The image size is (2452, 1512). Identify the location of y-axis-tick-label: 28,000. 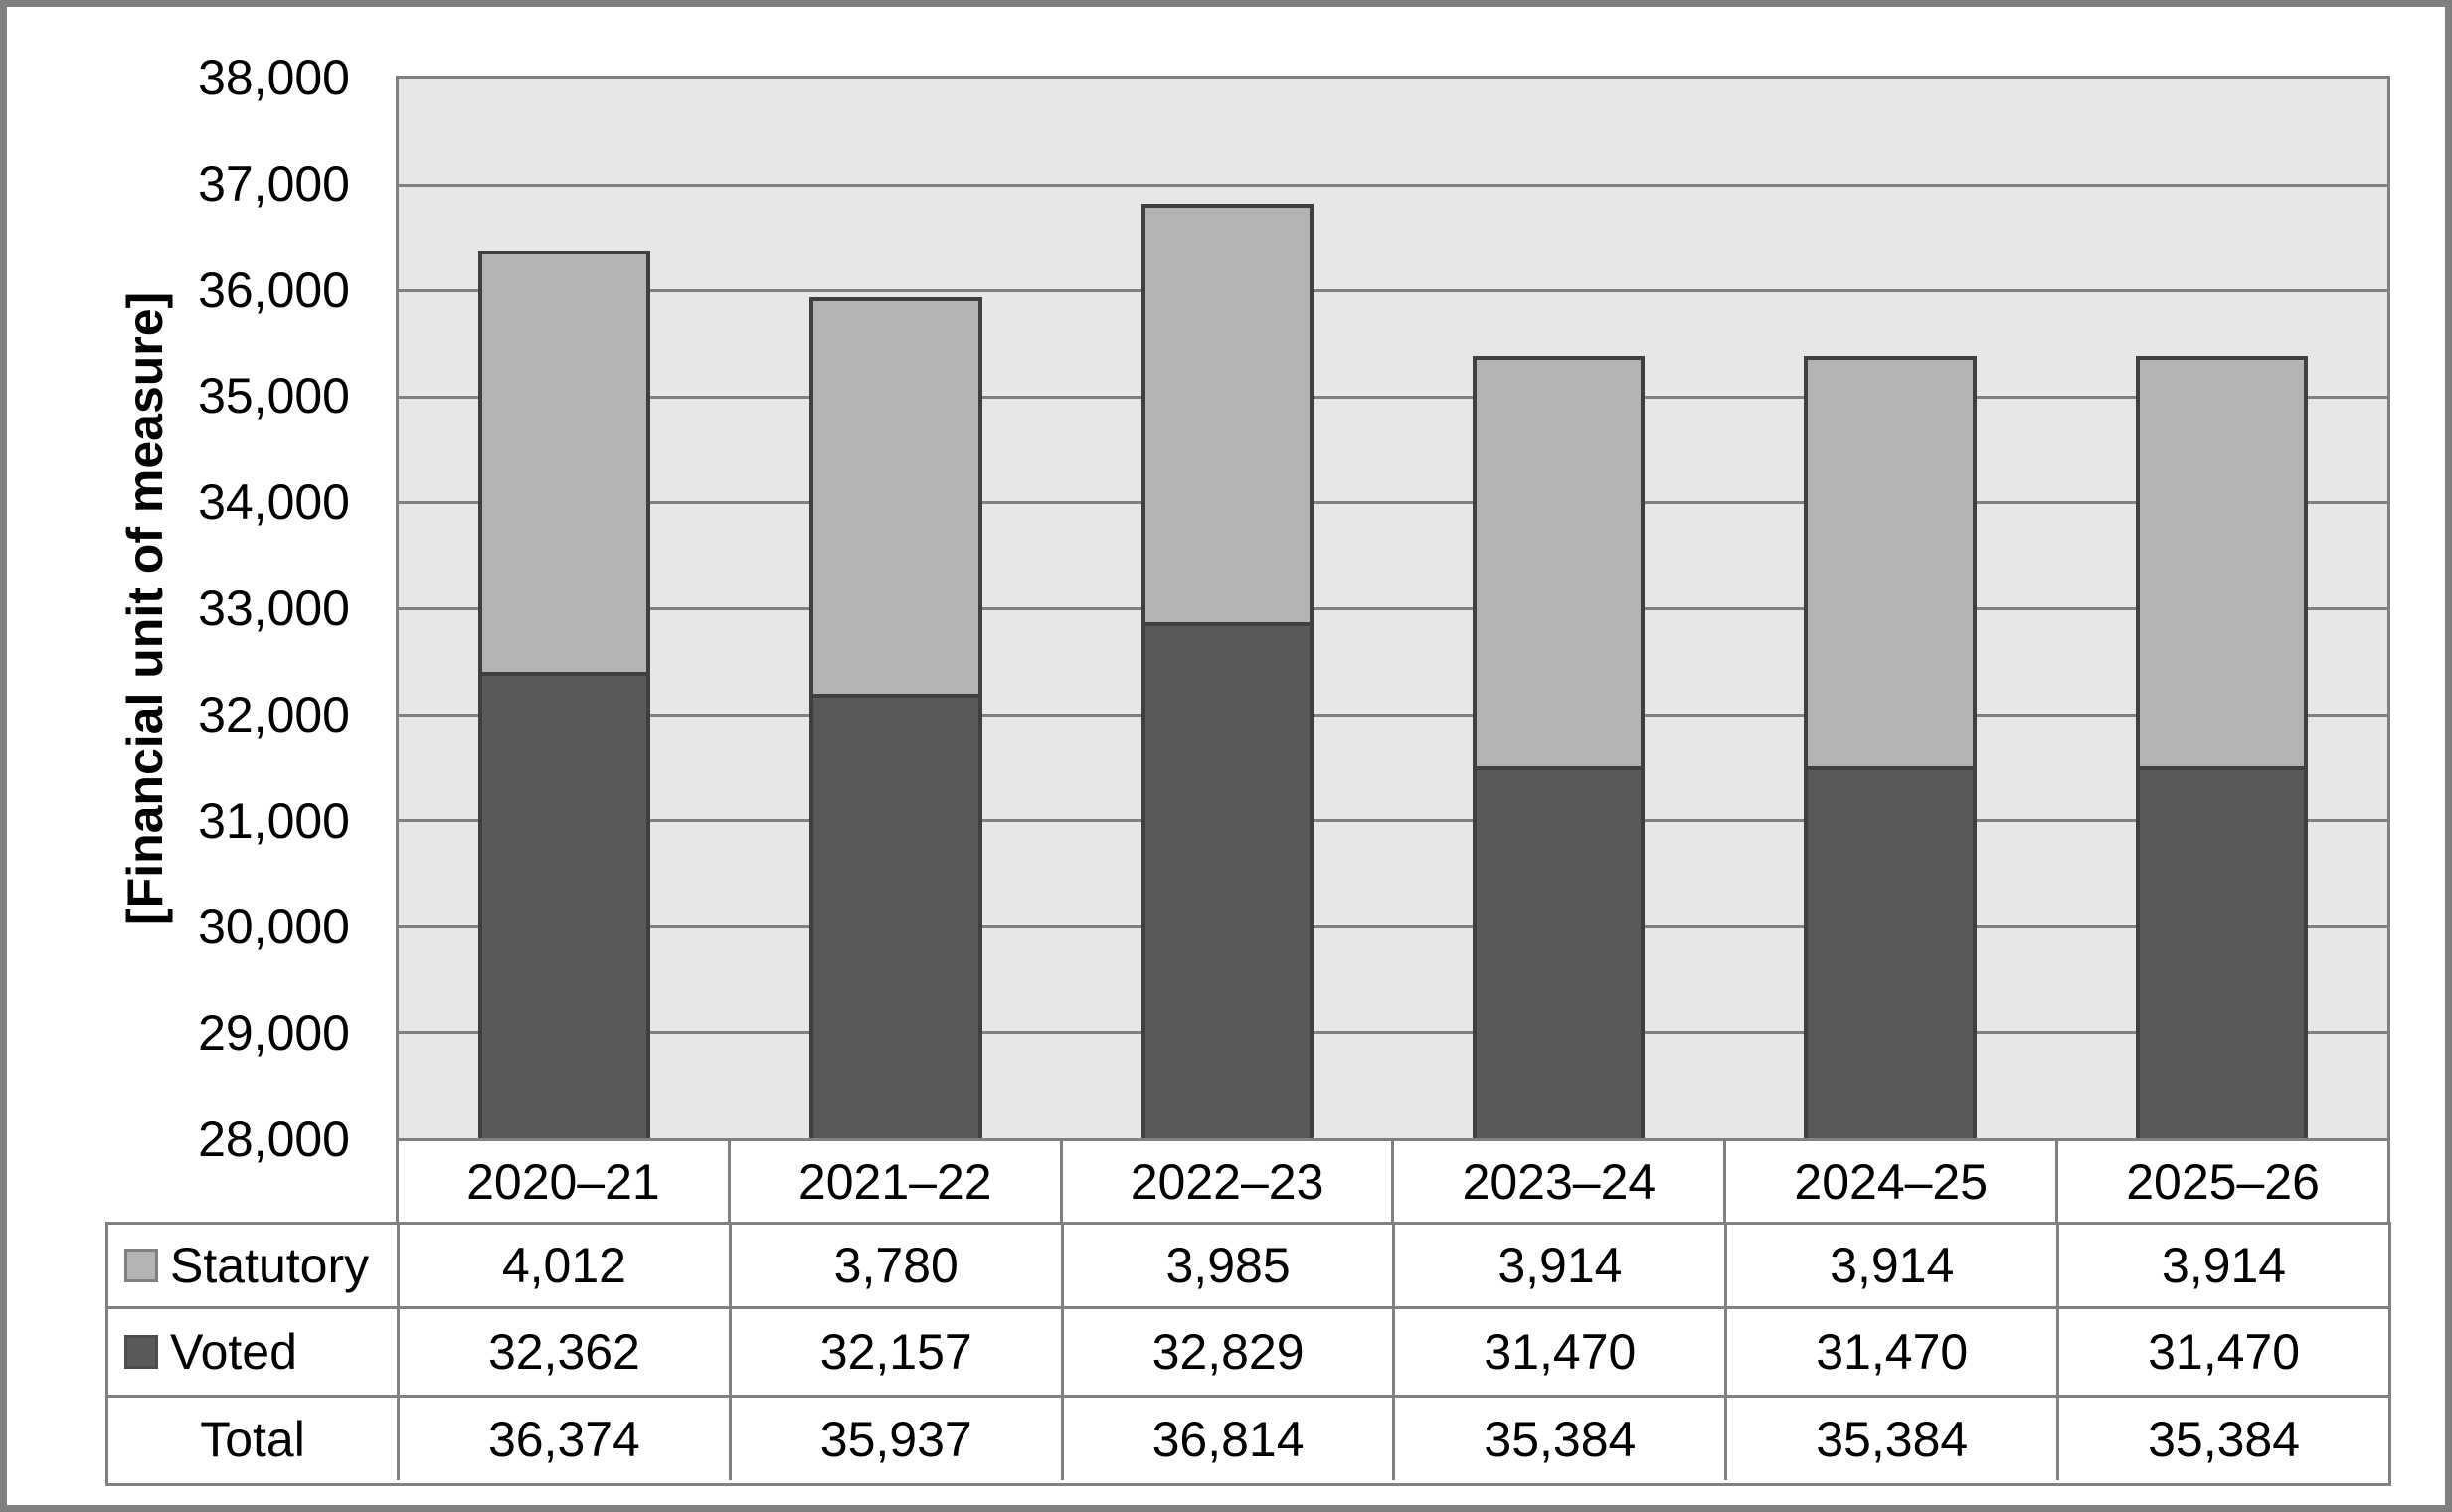
(274, 1139).